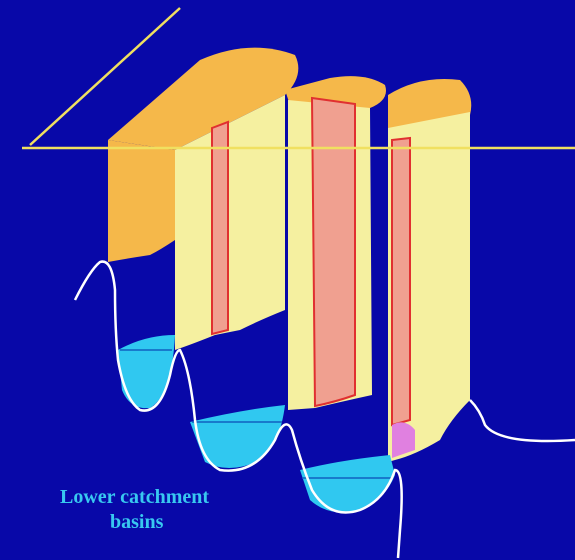 This screenshot has height=560, width=575. Describe the element at coordinates (105, 76) in the screenshot. I see `plane-edge` at that location.